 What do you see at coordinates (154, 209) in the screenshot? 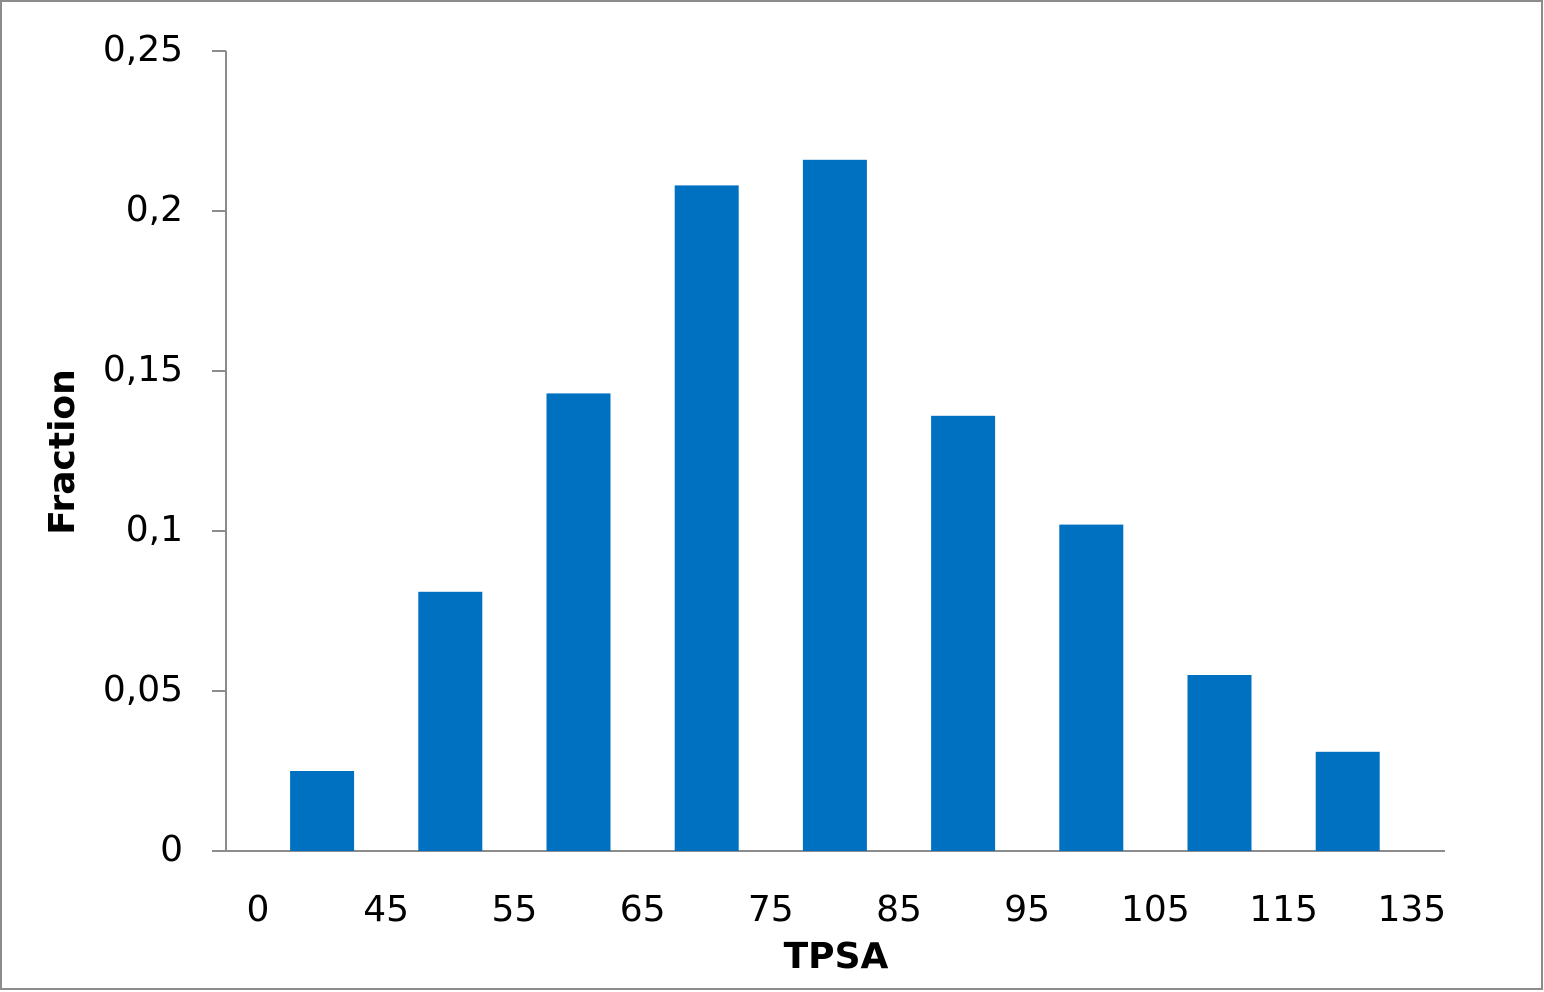
I see `y-tick-label: 0,2` at bounding box center [154, 209].